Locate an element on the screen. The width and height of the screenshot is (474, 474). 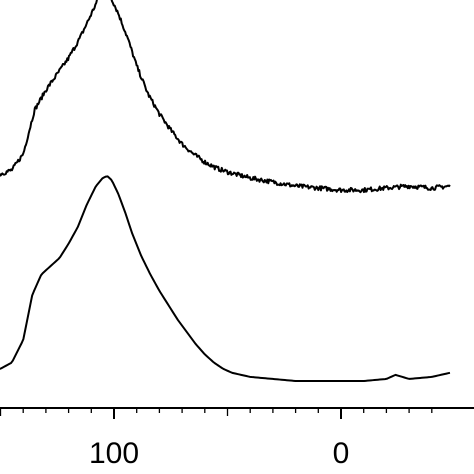
tick-label-100: 100 is located at coordinates (114, 453).